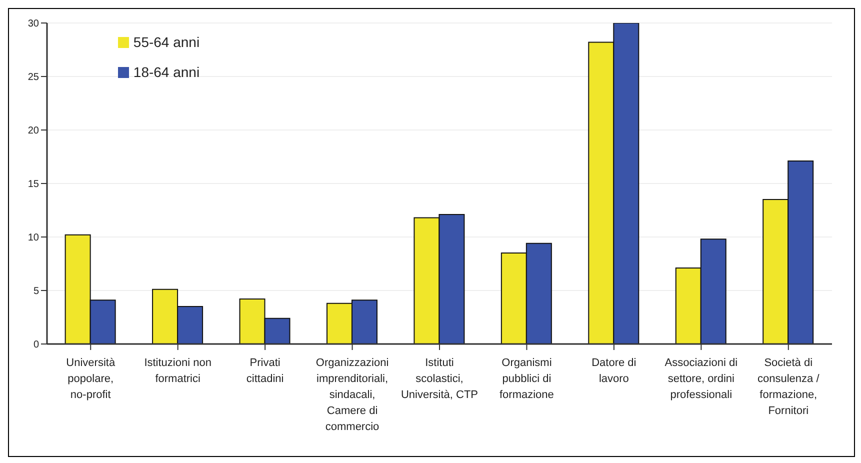 This screenshot has width=861, height=463. I want to click on y-tick-label: 20, so click(34, 131).